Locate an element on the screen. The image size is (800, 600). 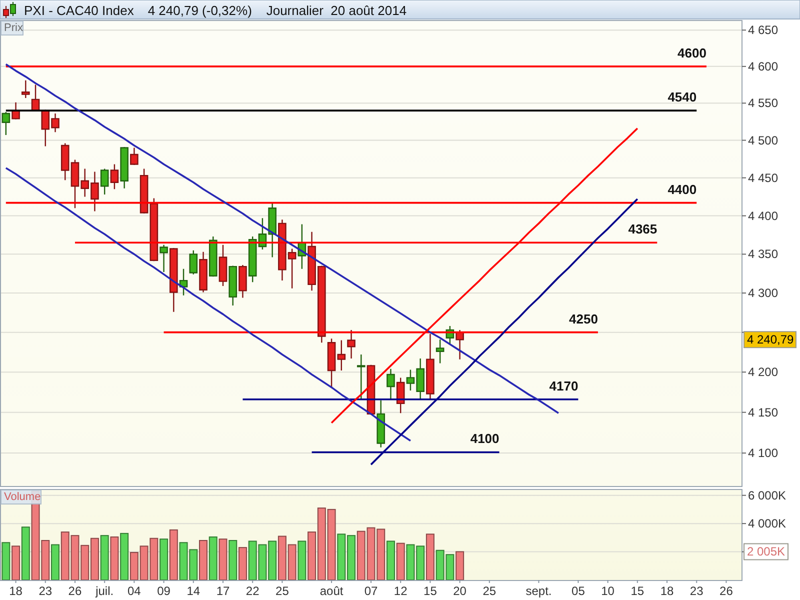
y-tick-label: 4 650 is located at coordinates (763, 30).